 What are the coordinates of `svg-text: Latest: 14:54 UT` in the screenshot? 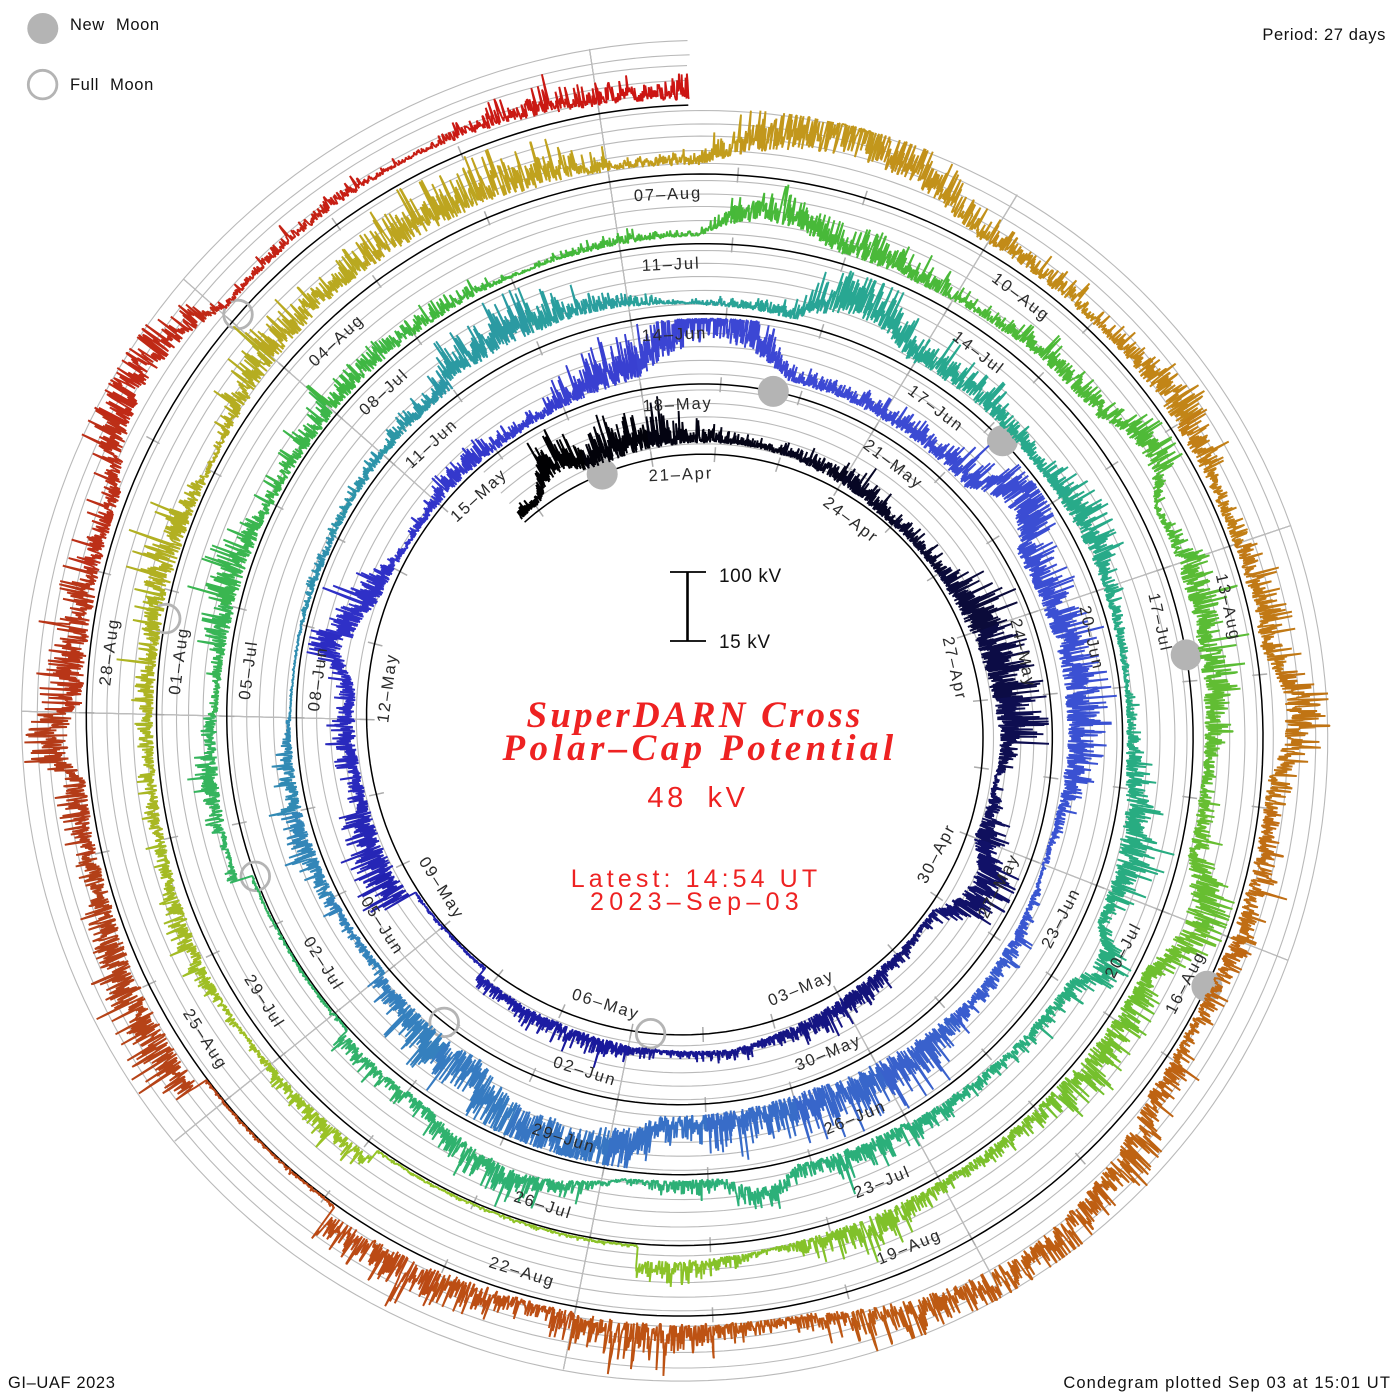 It's located at (696, 879).